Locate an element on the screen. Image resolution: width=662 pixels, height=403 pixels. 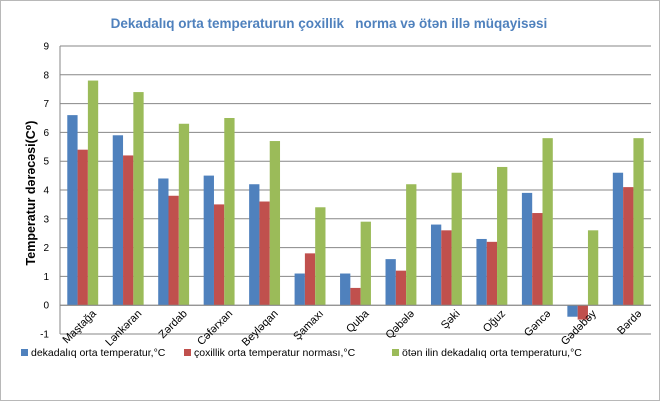
y-tick-label: 5 is located at coordinates (46, 162).